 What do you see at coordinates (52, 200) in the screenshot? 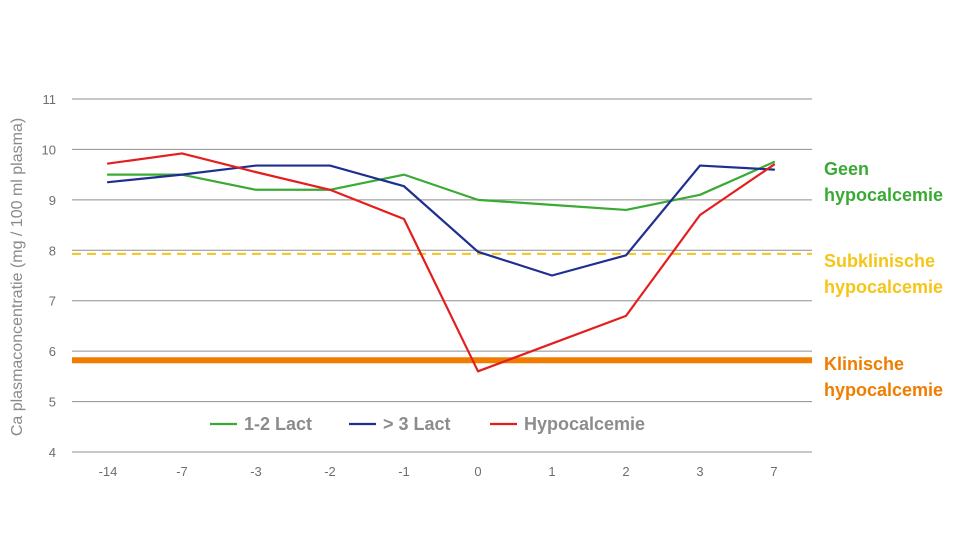
I see `y-tick-9: 9` at bounding box center [52, 200].